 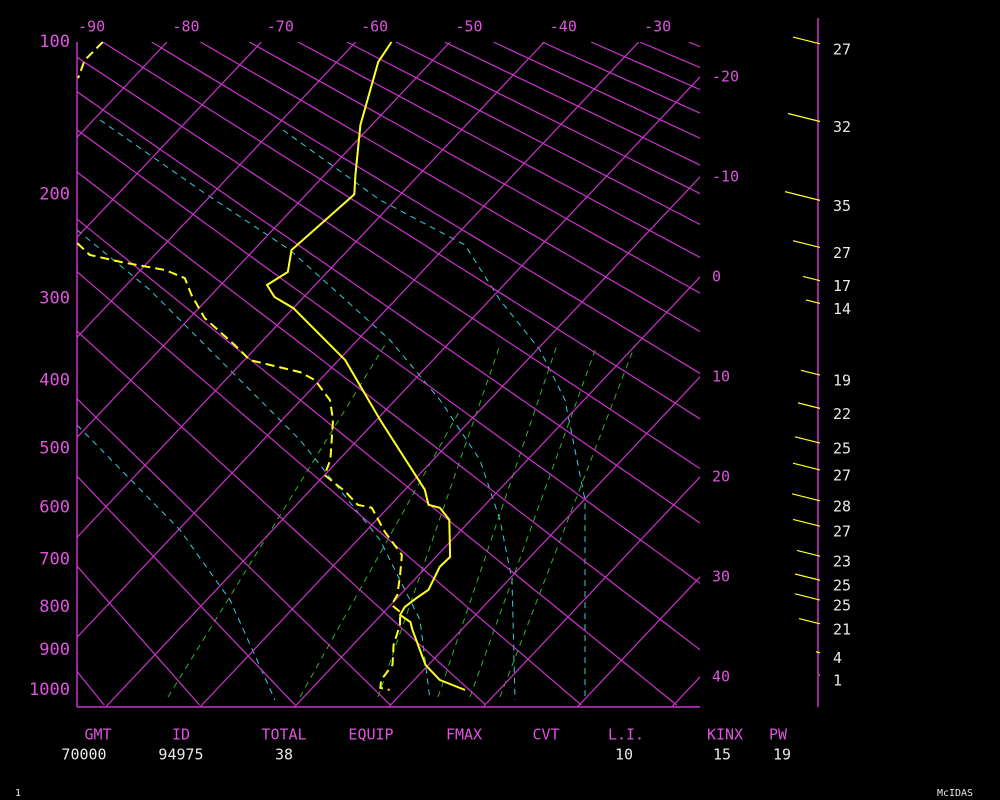 I want to click on temperature-label: 10, so click(x=721, y=377).